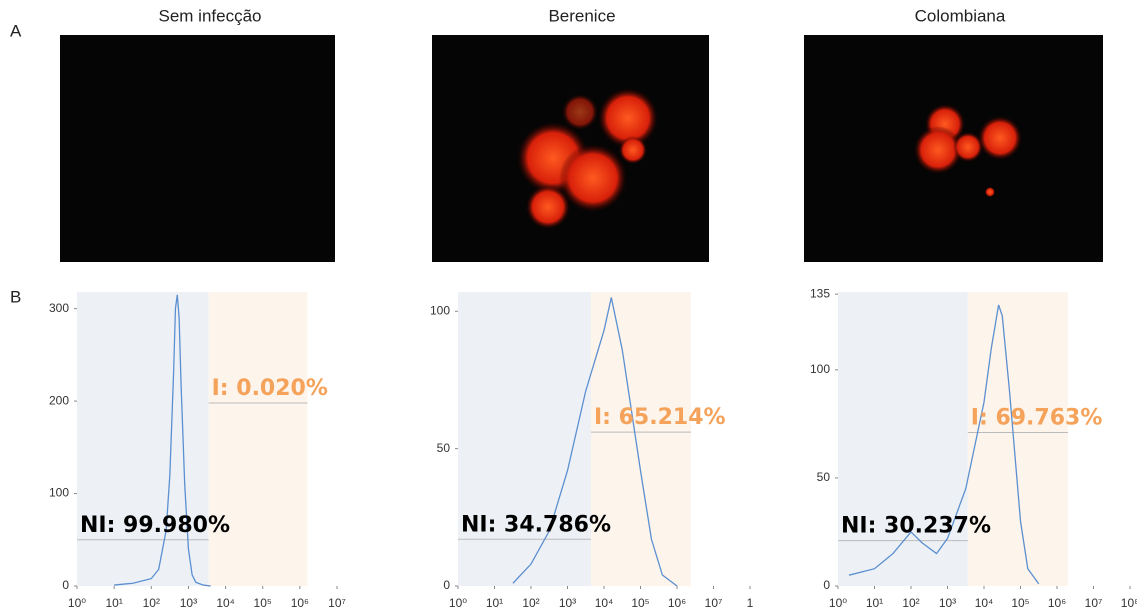  I want to click on panel-label: B, so click(15, 296).